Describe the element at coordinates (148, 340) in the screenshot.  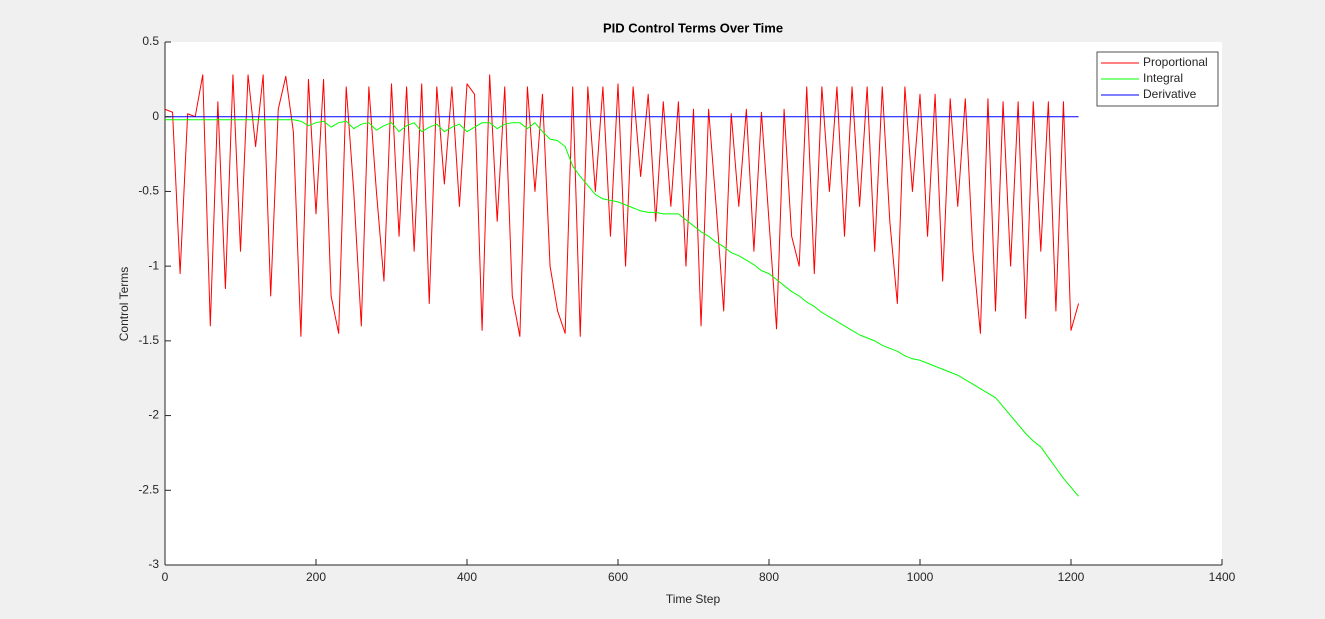
I see `y-tick-label: -1.5` at that location.